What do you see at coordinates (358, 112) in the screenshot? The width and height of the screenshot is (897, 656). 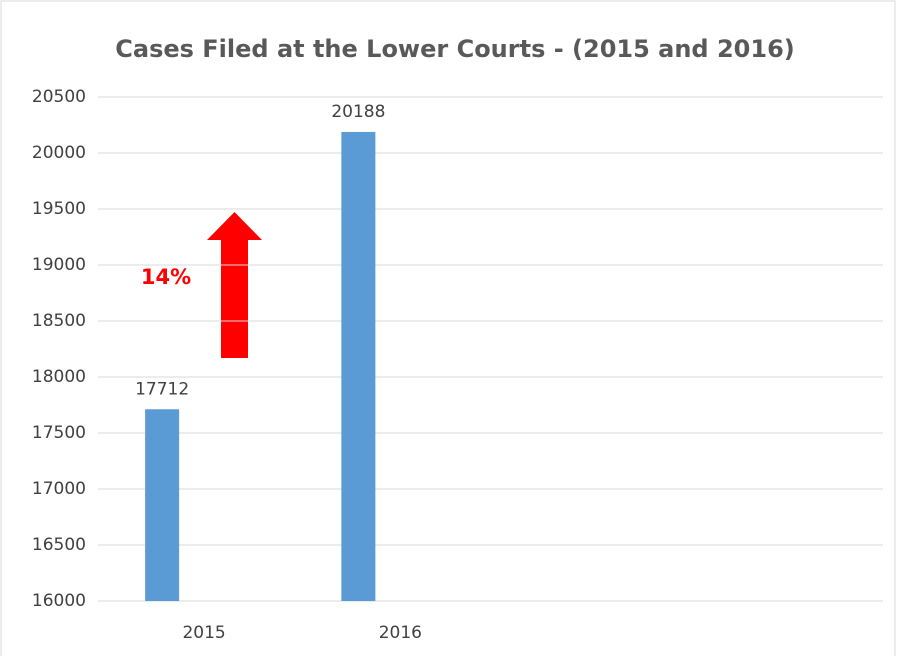 I see `value-label: 20188` at bounding box center [358, 112].